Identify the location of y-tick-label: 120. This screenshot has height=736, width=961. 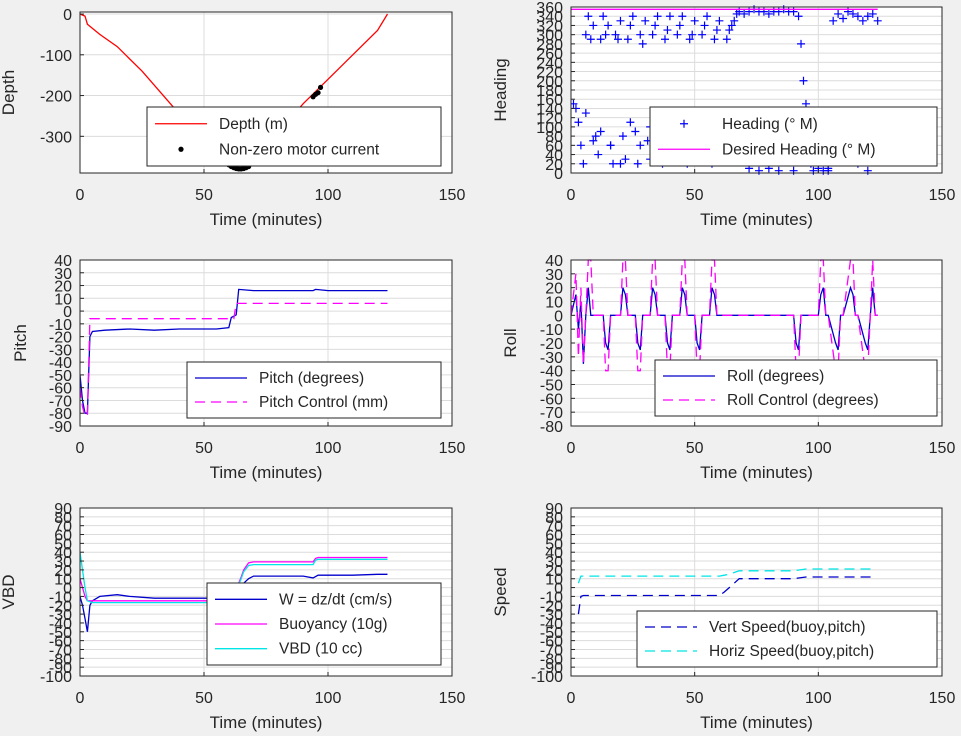
(549, 119).